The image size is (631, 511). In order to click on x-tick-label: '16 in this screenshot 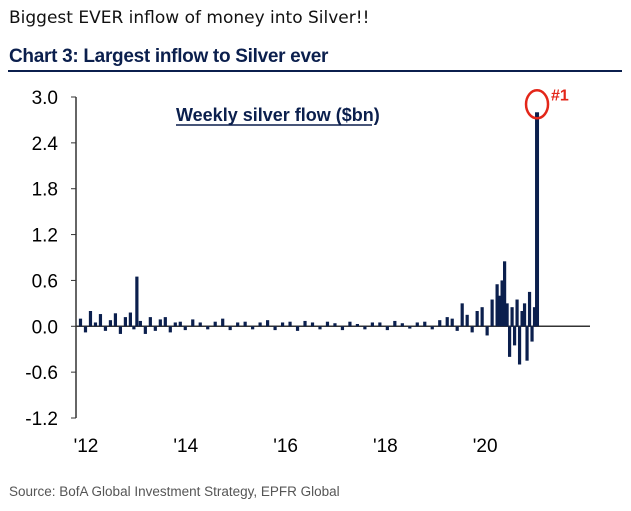, I will do `click(285, 446)`.